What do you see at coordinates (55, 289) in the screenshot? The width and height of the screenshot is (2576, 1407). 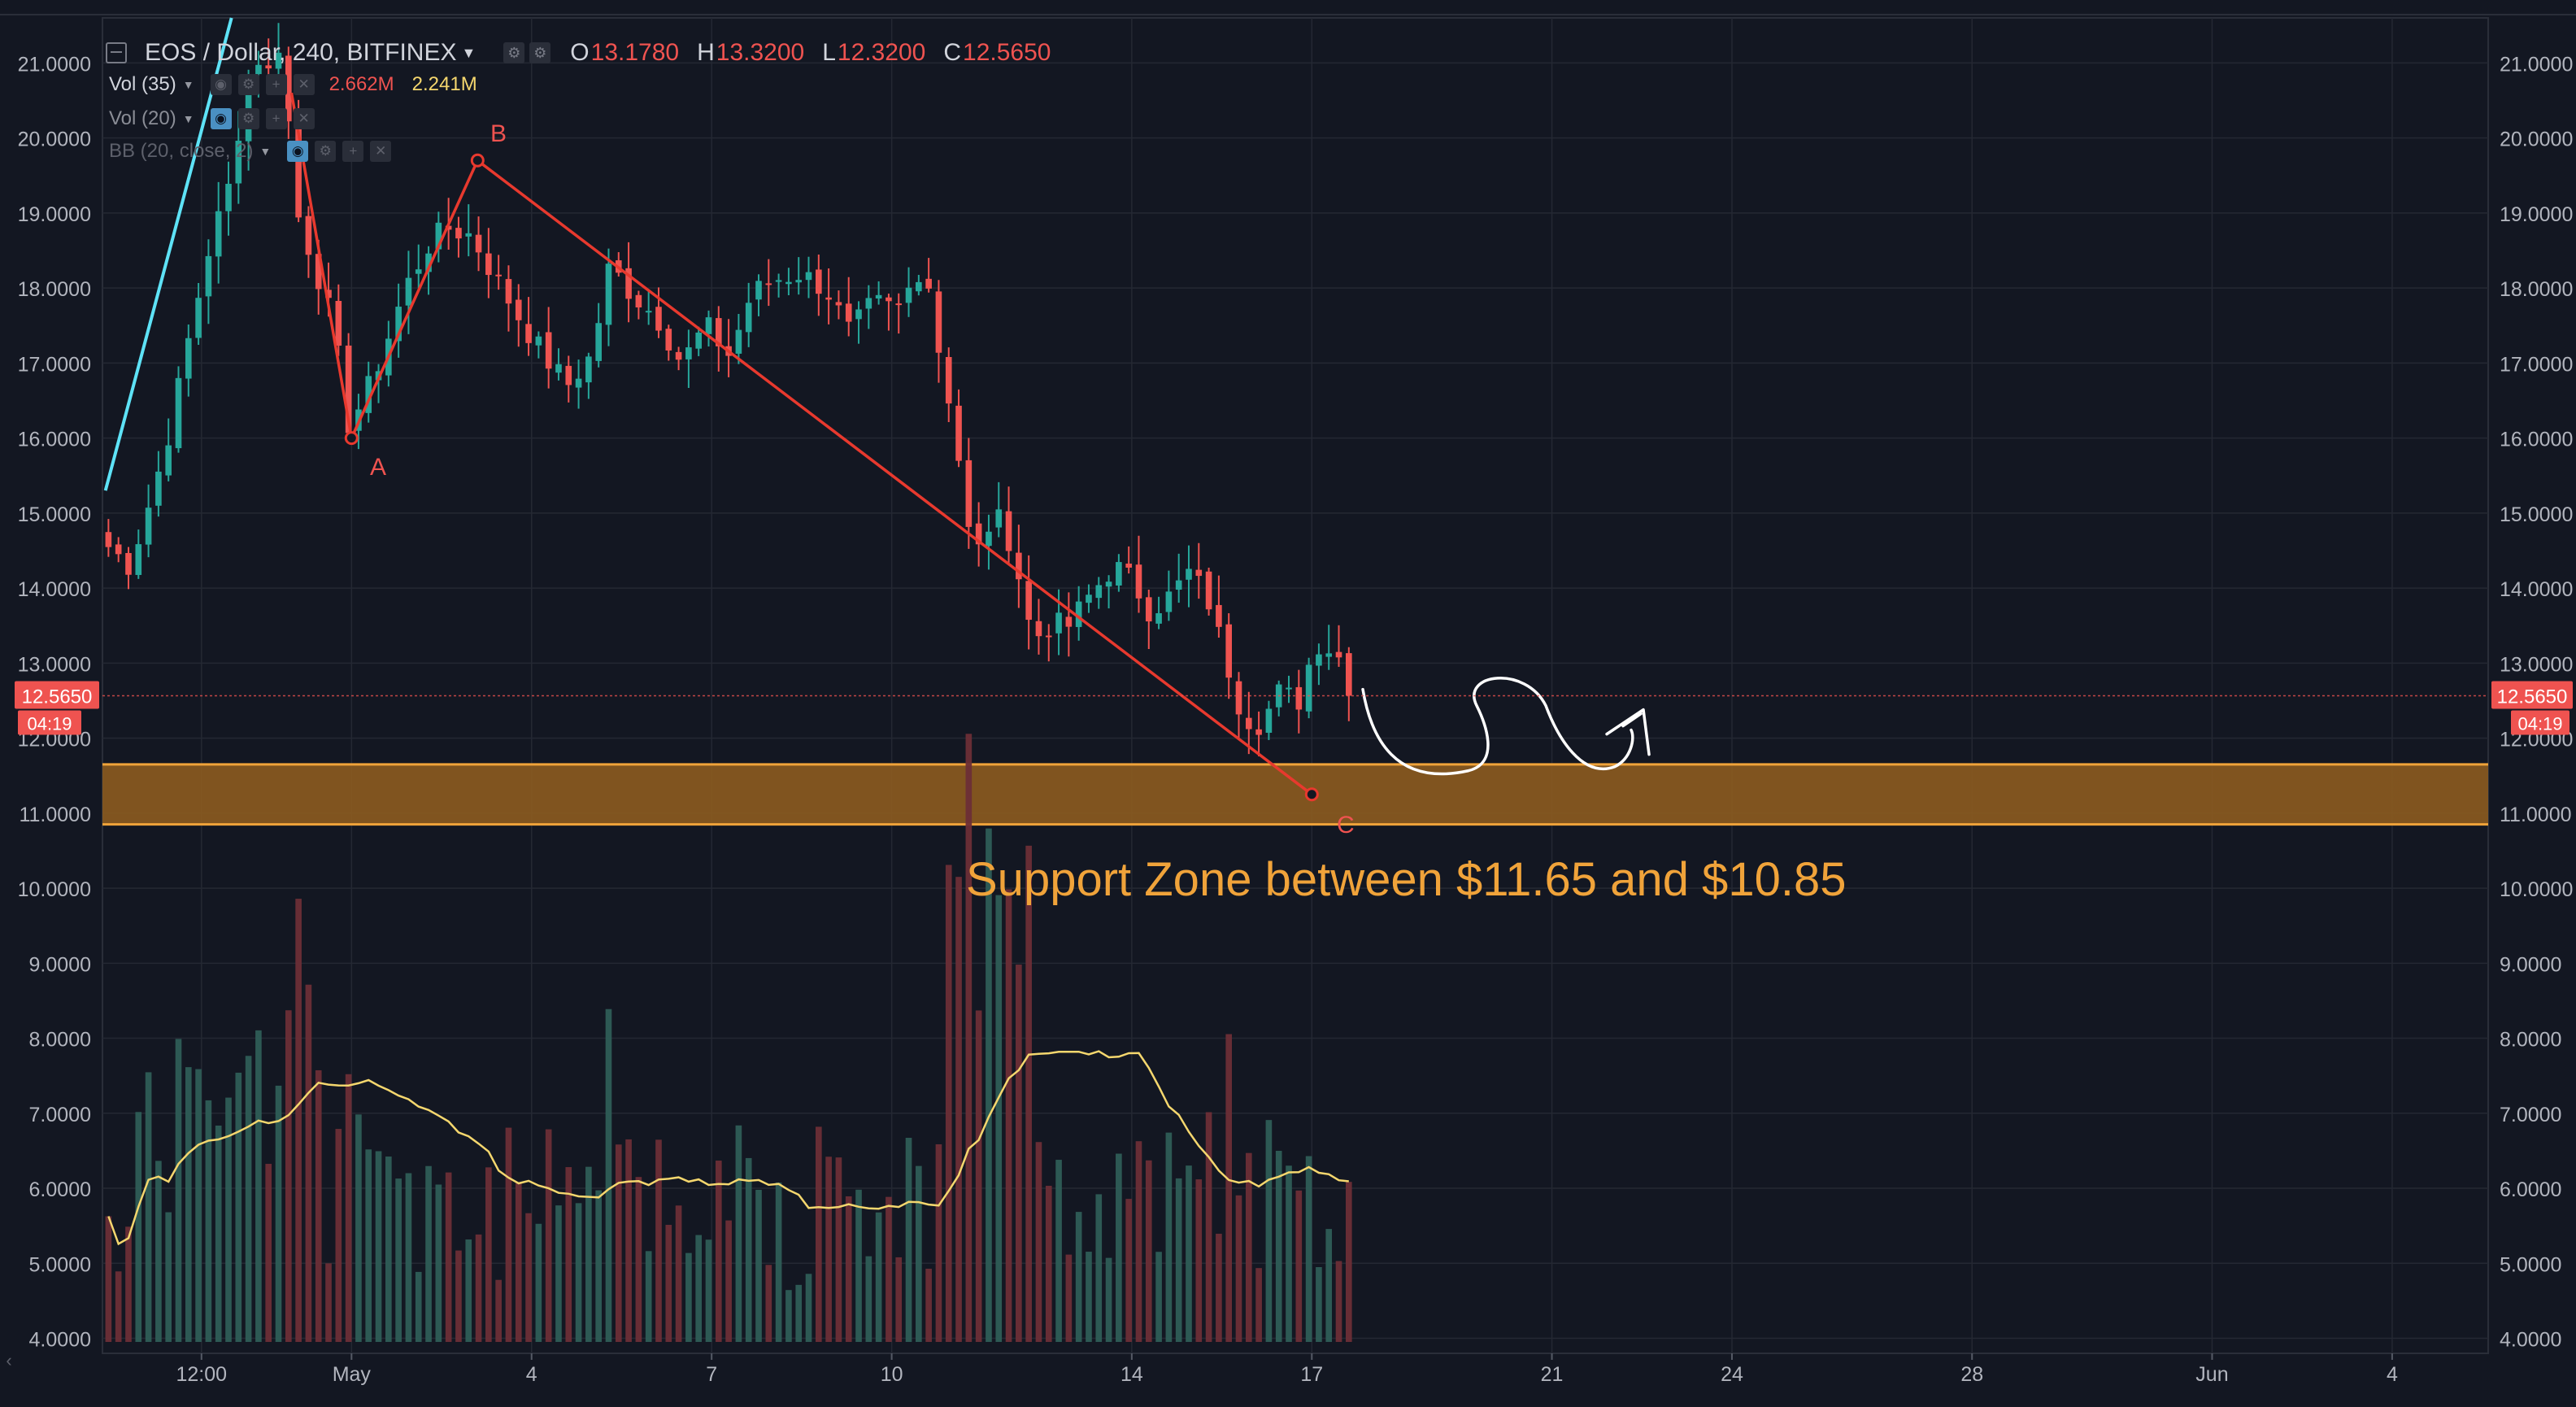 I see `y-tick-left: 18.0000` at bounding box center [55, 289].